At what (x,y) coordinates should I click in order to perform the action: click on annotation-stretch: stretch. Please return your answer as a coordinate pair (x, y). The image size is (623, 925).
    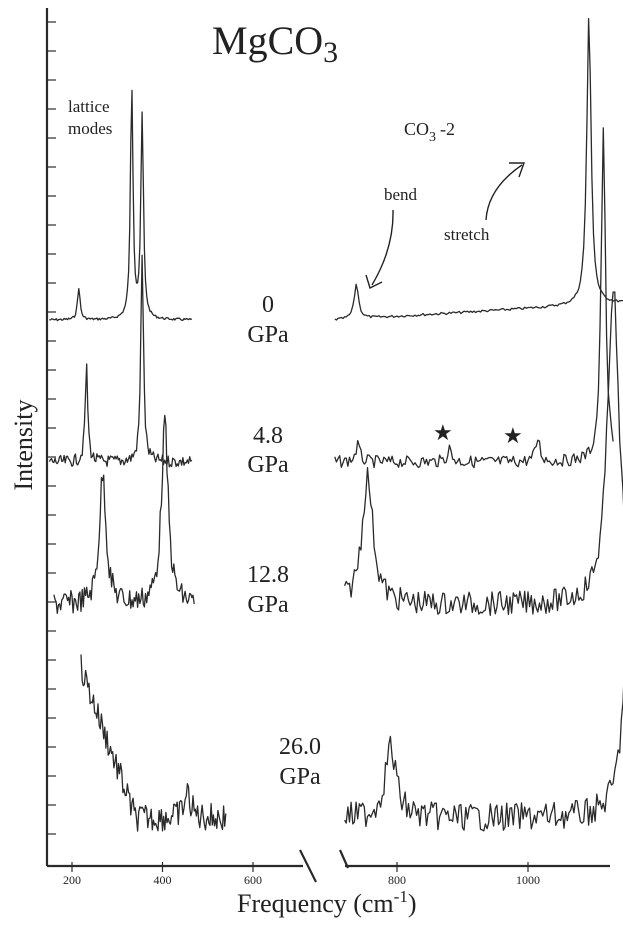
    Looking at the image, I should click on (467, 234).